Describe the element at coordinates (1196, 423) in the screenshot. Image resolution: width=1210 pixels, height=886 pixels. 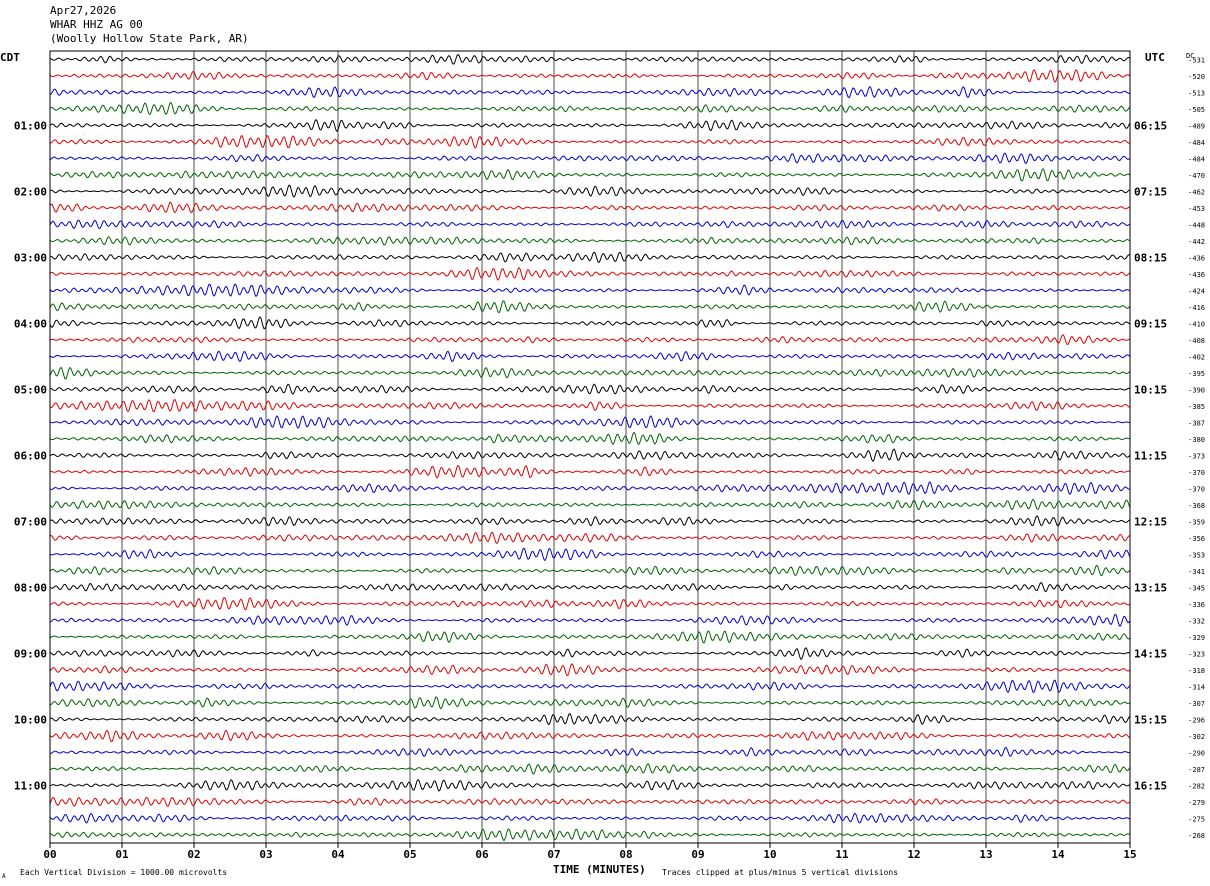
I see `dc-offset-label: -387` at that location.